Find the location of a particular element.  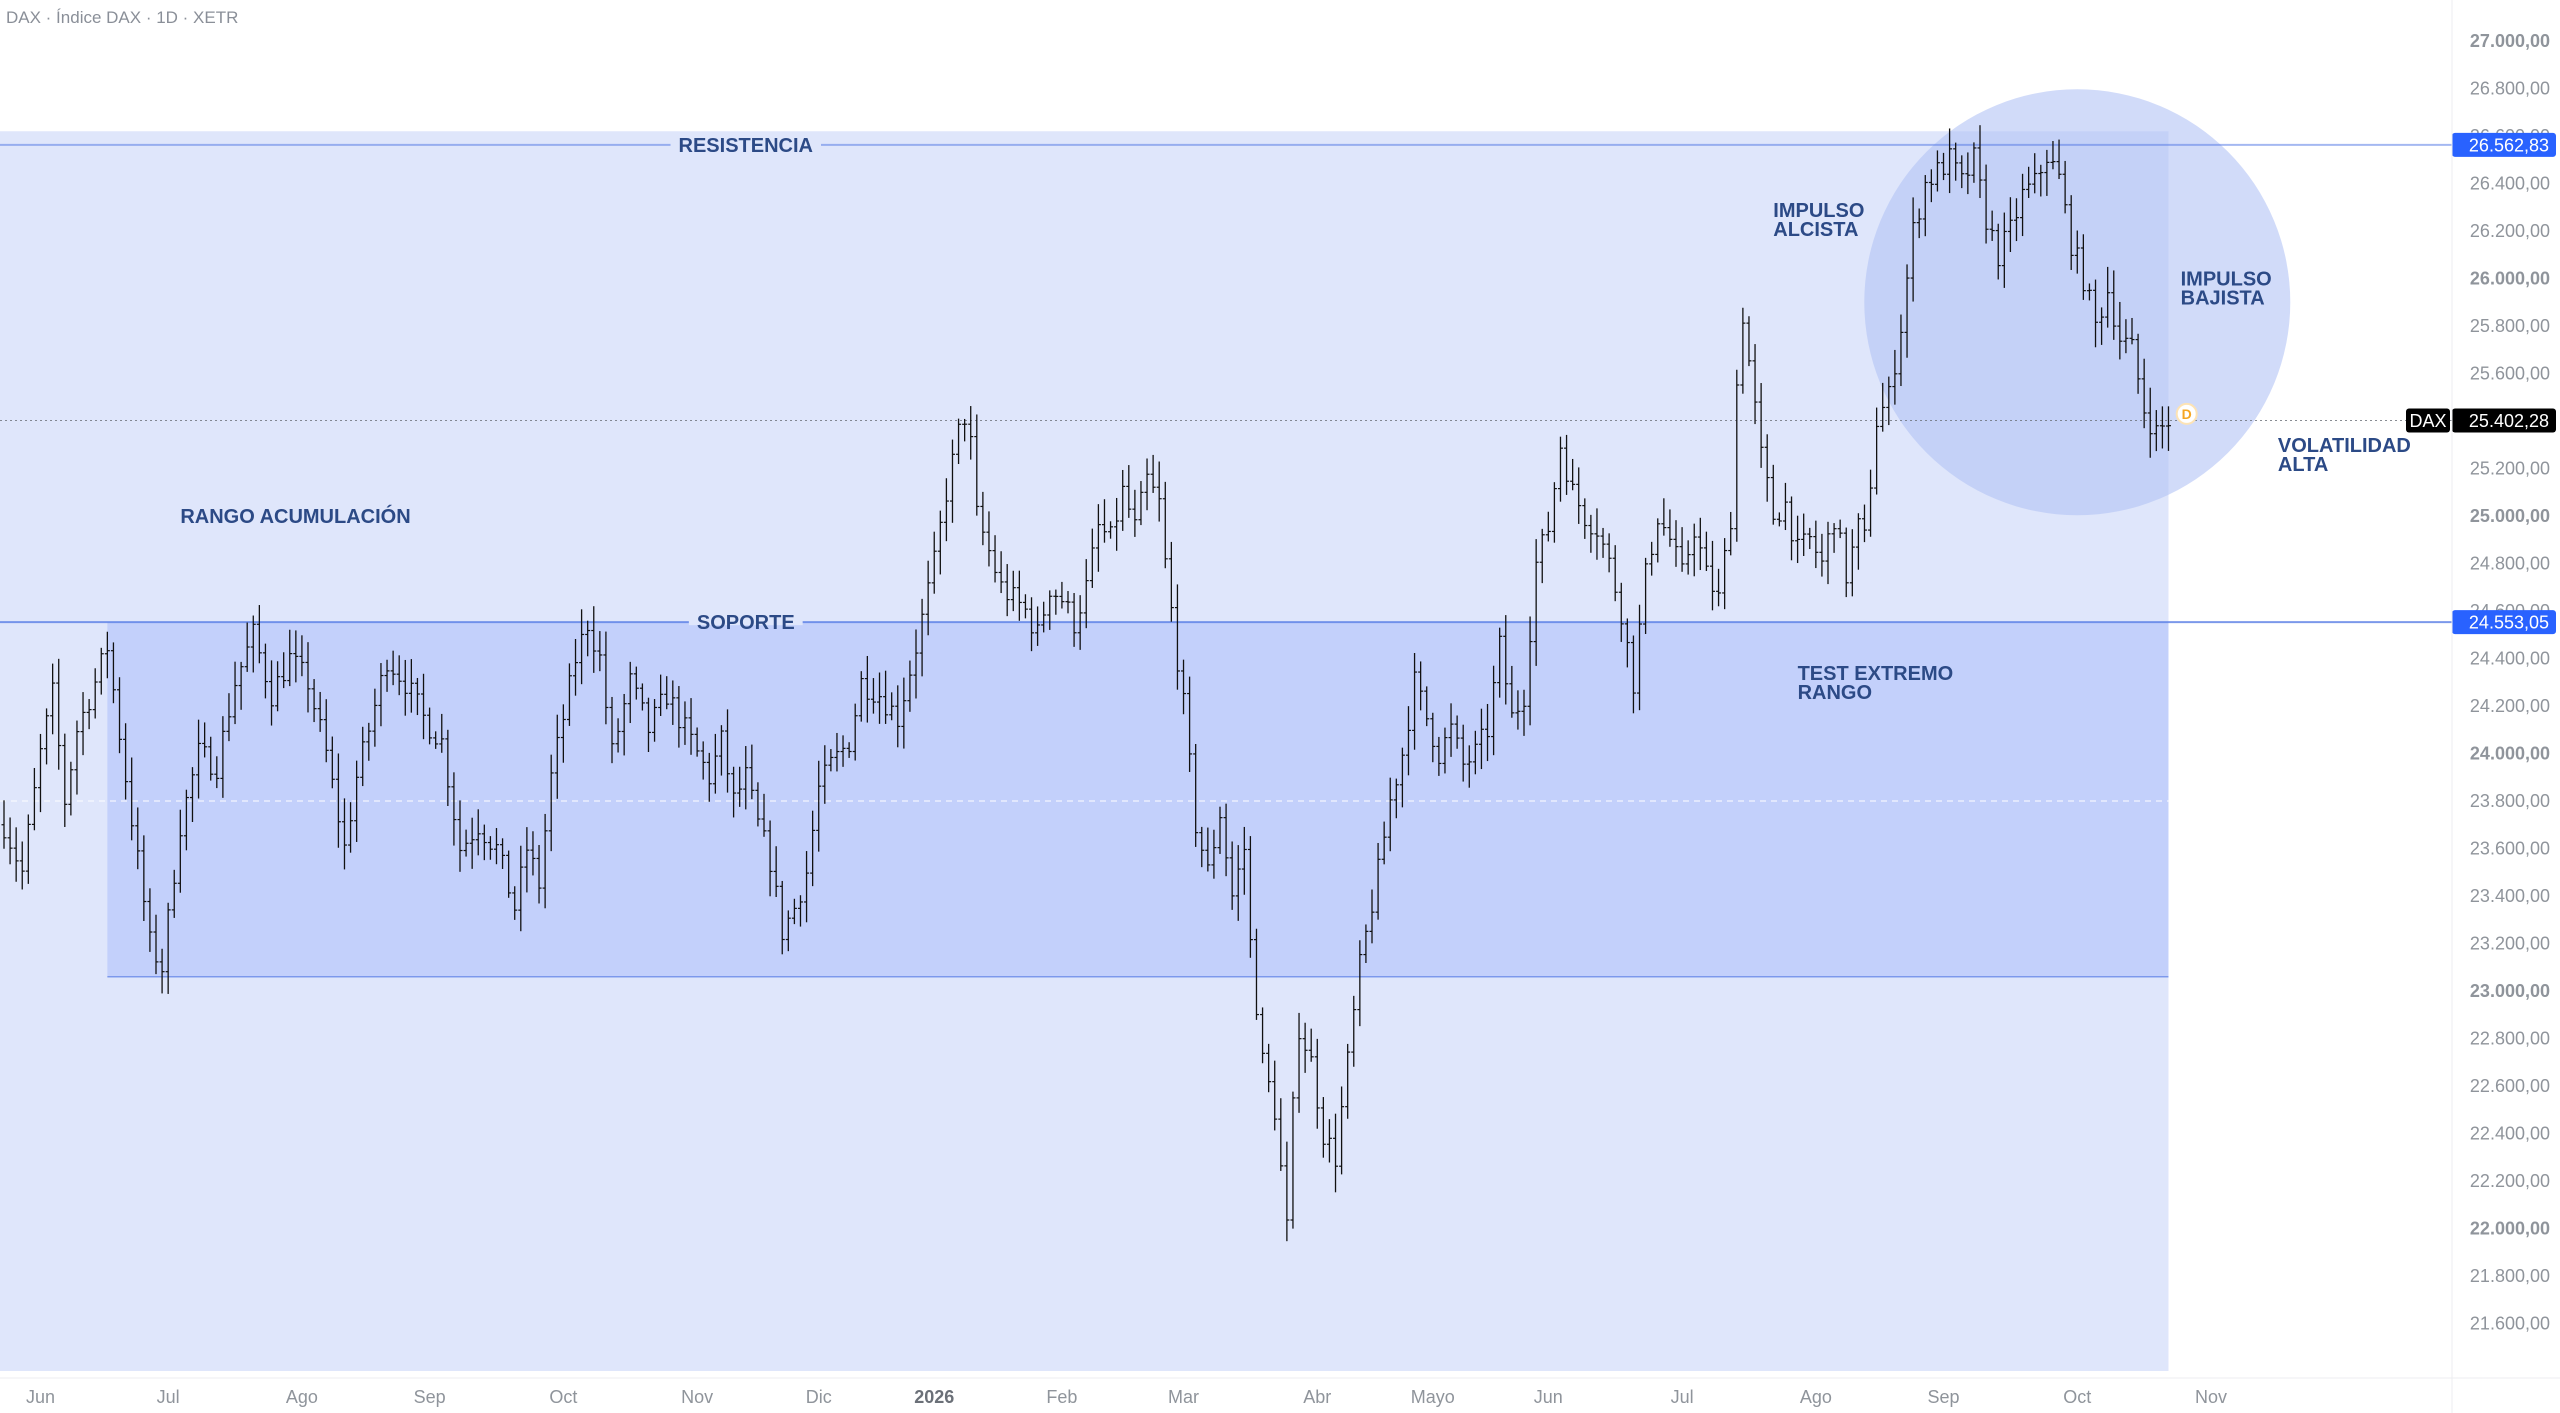

annotation-0: RANGO ACUMULACIÓN is located at coordinates (295, 516).